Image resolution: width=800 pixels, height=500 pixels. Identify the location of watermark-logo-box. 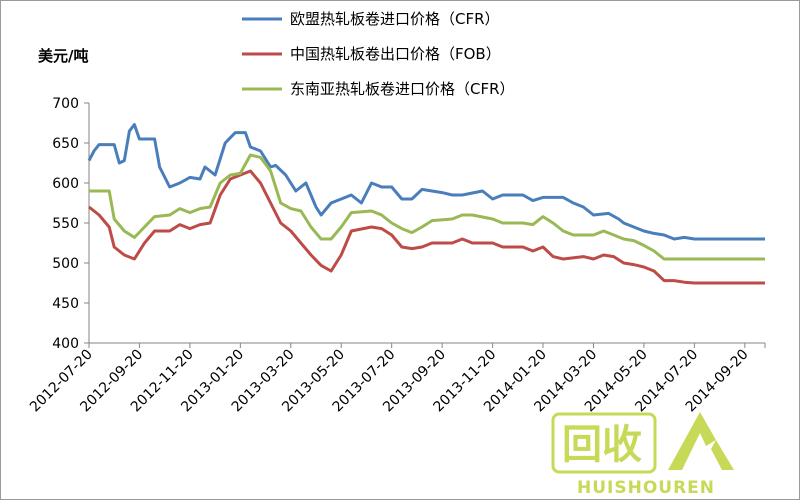
(604, 443).